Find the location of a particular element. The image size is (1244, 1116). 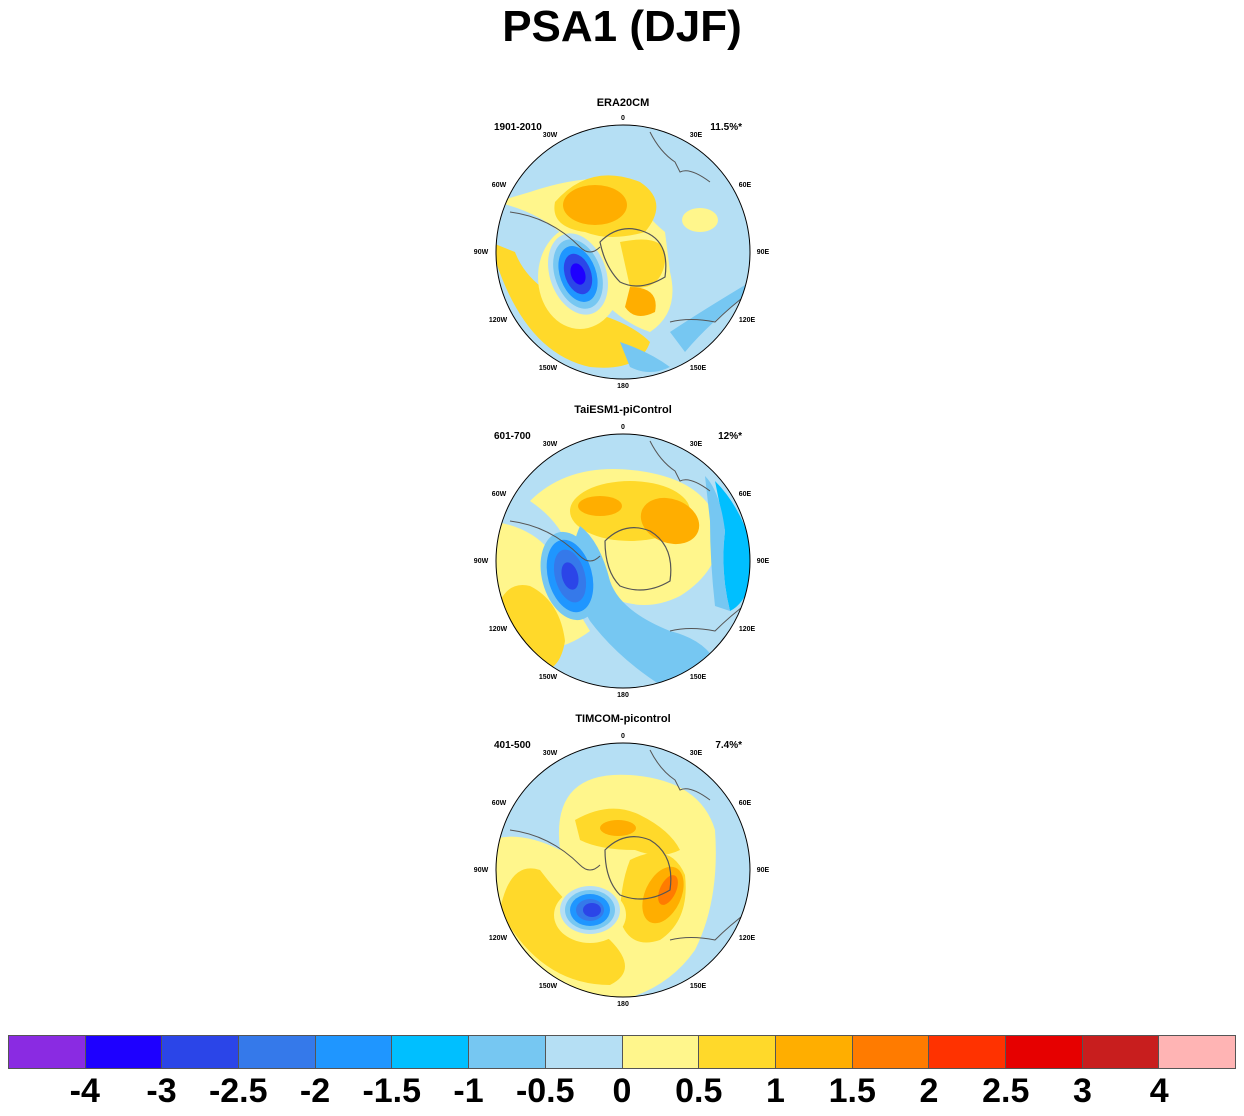

colorbar-tick-label: -3 is located at coordinates (161, 1091).